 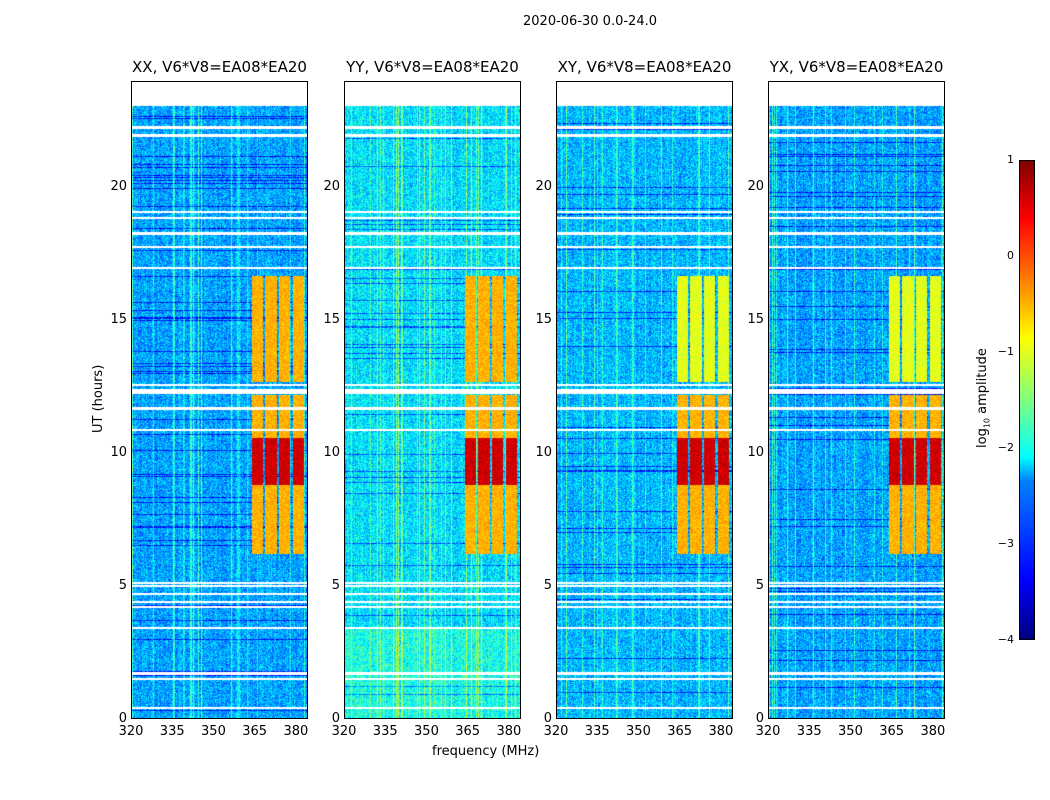 What do you see at coordinates (1010, 255) in the screenshot?
I see `colorbar-tick-label: 0` at bounding box center [1010, 255].